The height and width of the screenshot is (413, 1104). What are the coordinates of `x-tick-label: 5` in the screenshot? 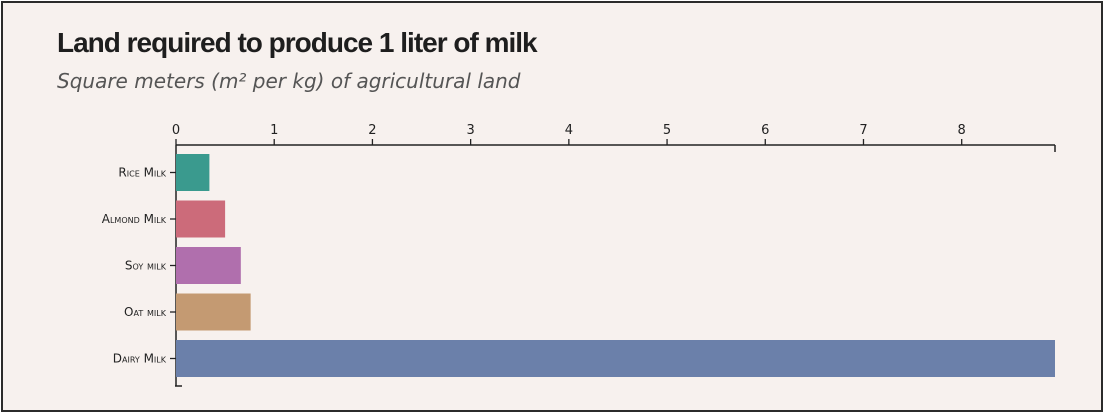 It's located at (667, 130).